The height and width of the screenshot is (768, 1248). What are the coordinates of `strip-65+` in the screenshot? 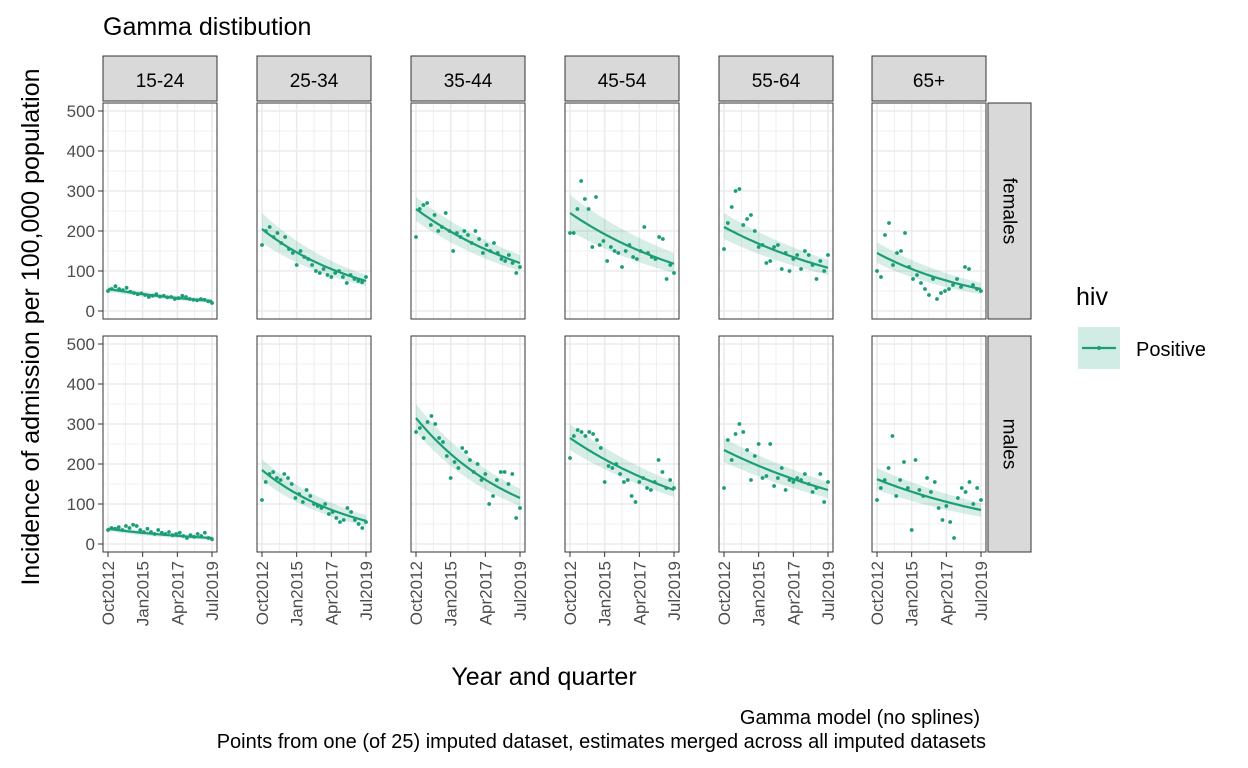 It's located at (929, 78).